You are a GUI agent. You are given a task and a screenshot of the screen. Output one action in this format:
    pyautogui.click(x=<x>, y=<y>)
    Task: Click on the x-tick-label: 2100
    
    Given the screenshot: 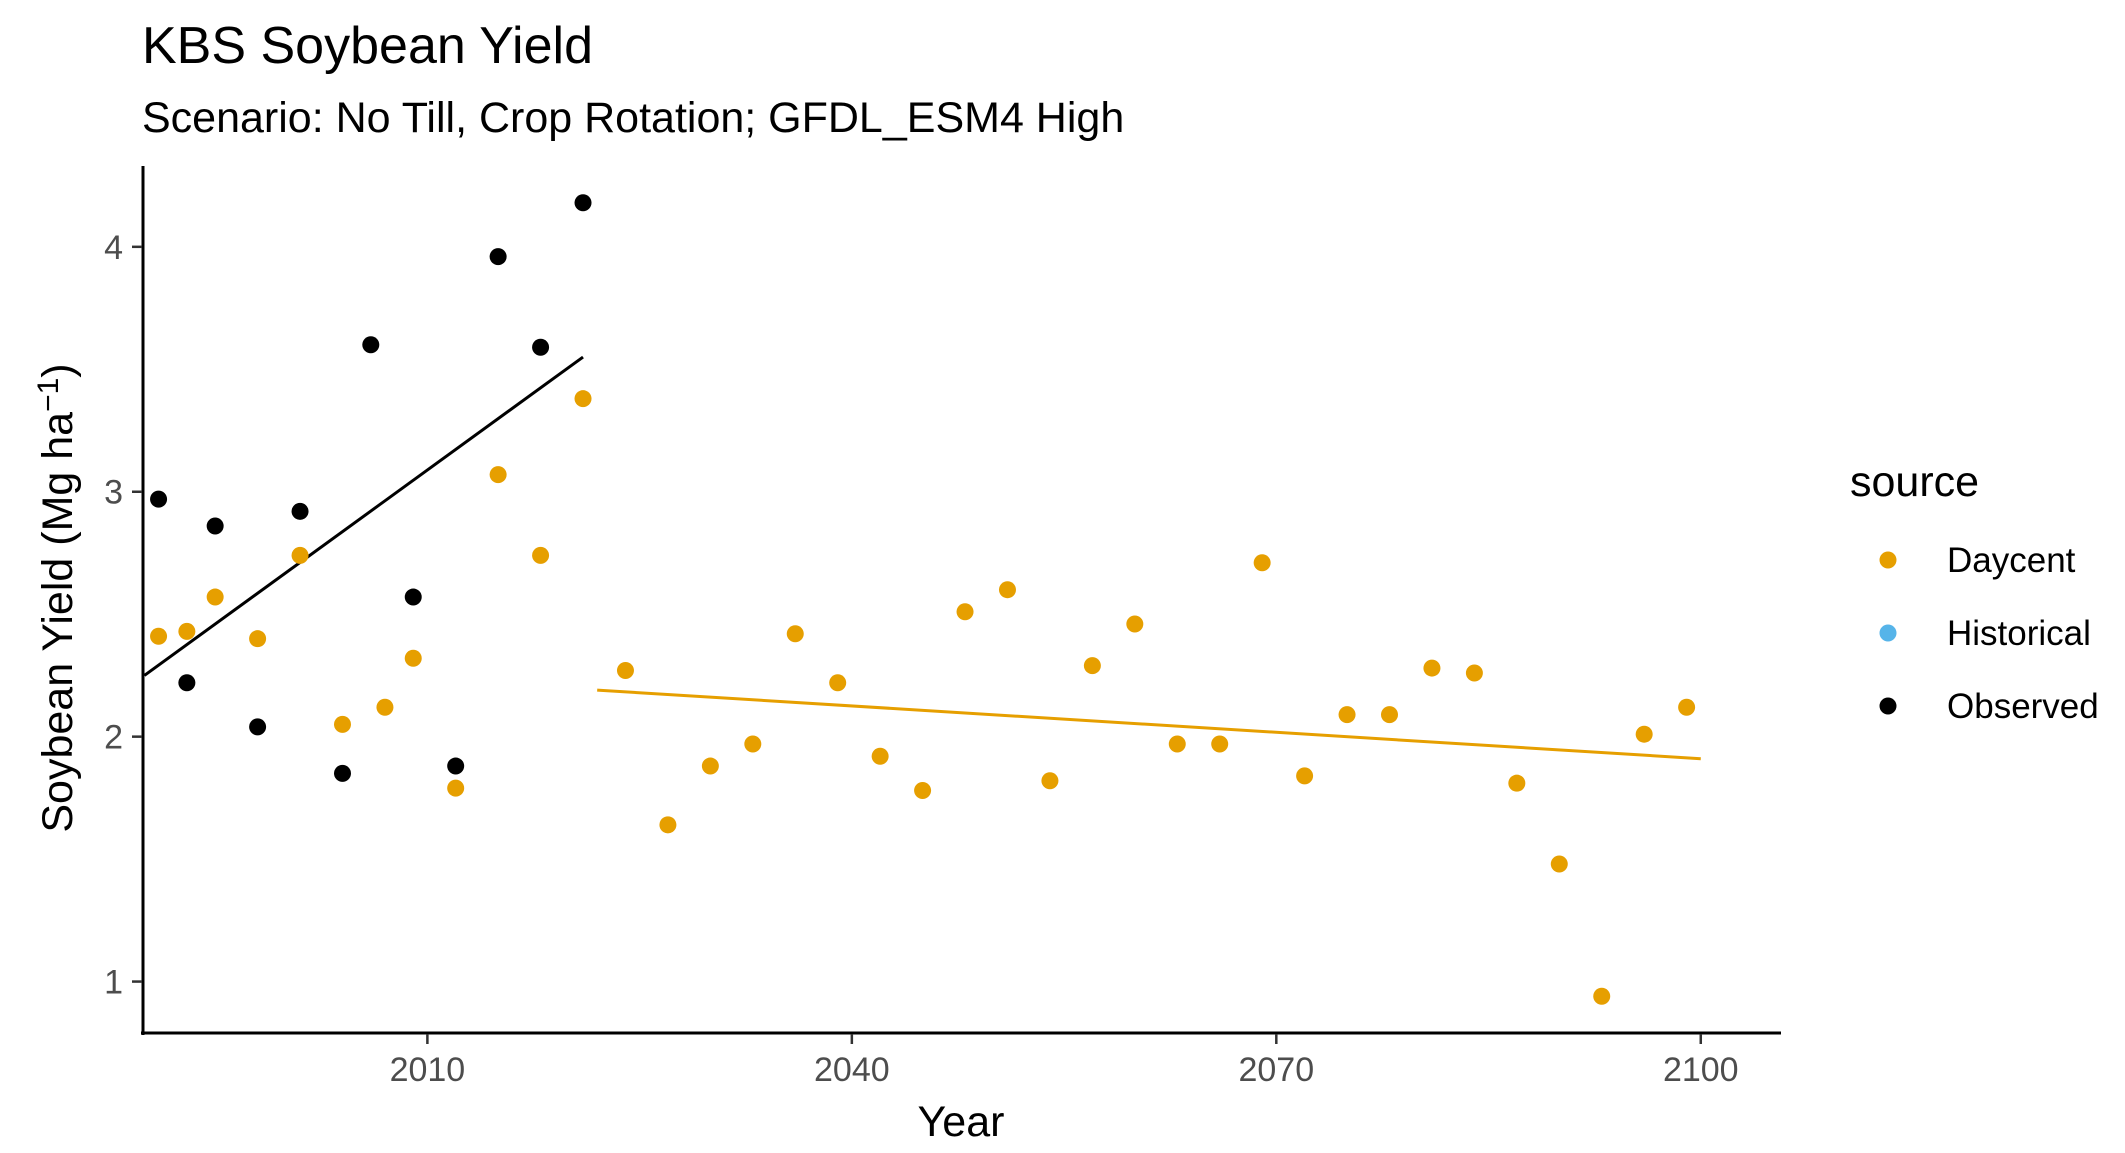 What is the action you would take?
    pyautogui.click(x=1701, y=1070)
    